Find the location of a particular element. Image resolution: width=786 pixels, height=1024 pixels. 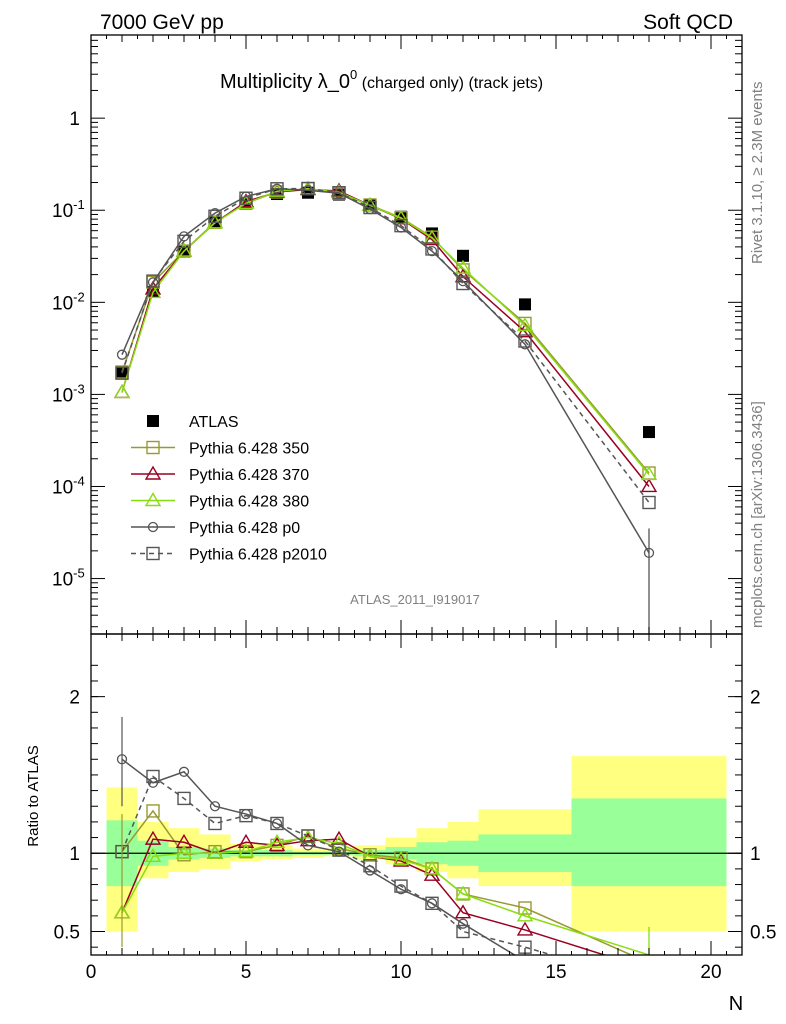

legend-entry-1: Pythia 6.428 350 is located at coordinates (220, 449).